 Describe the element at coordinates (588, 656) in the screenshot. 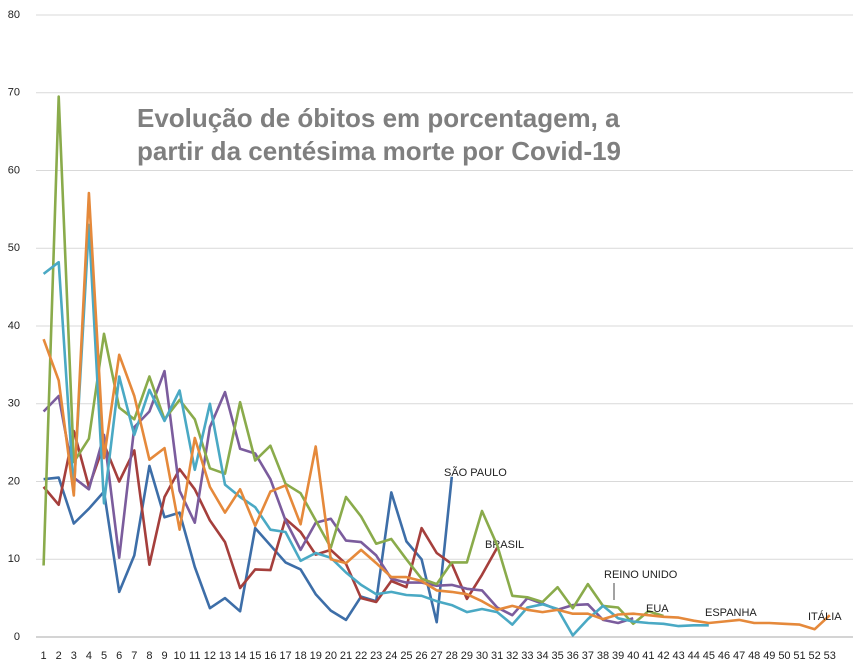

I see `x-tick-label: 37` at that location.